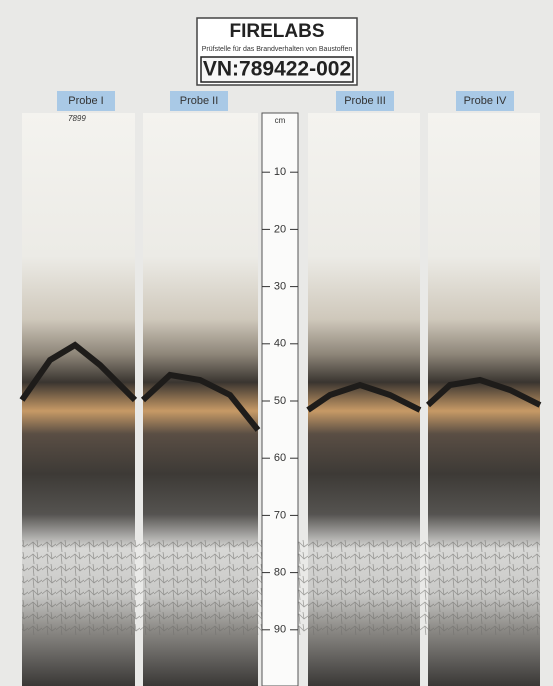 Image resolution: width=553 pixels, height=686 pixels. What do you see at coordinates (280, 630) in the screenshot?
I see `ruler-label: 90` at bounding box center [280, 630].